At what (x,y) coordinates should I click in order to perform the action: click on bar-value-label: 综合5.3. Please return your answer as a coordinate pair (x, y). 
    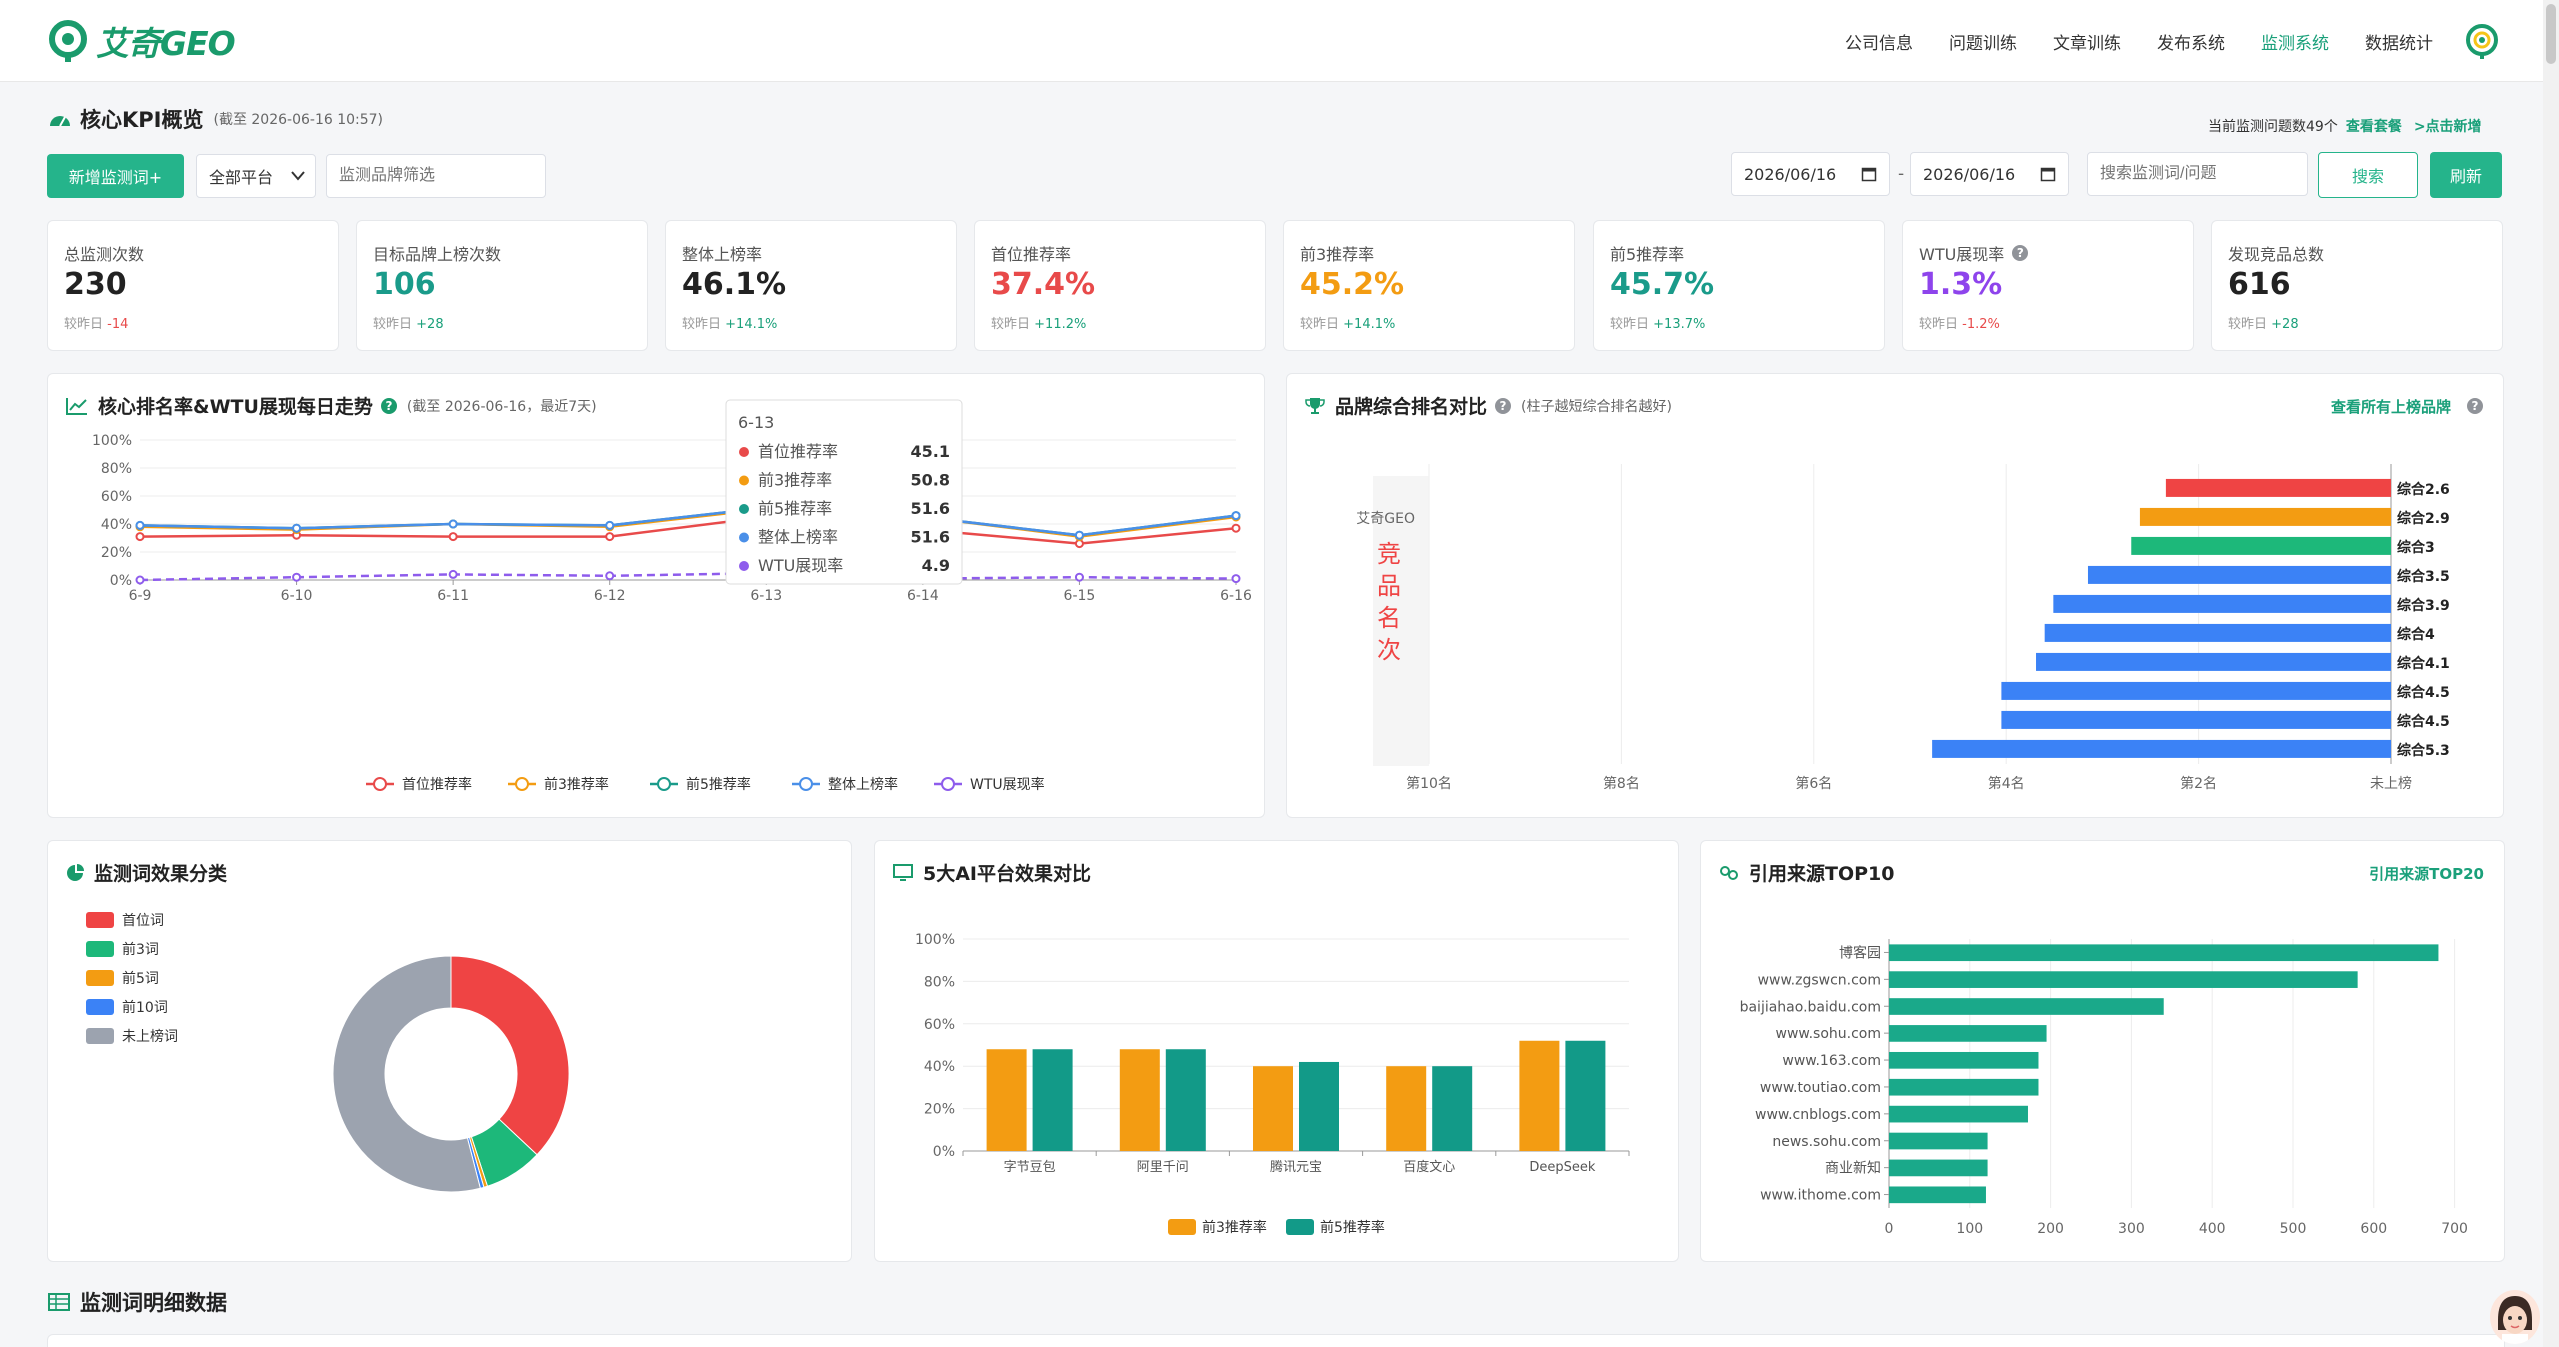
    Looking at the image, I should click on (2423, 750).